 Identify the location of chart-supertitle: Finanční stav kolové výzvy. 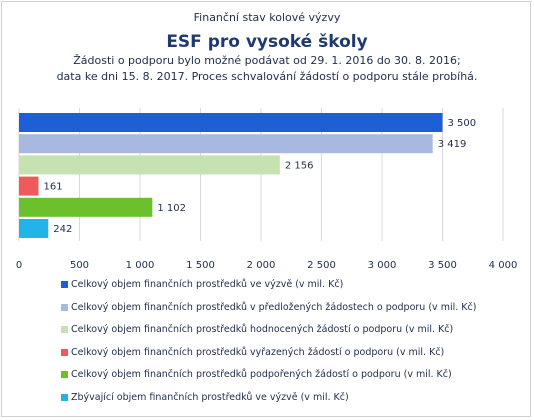
(267, 17).